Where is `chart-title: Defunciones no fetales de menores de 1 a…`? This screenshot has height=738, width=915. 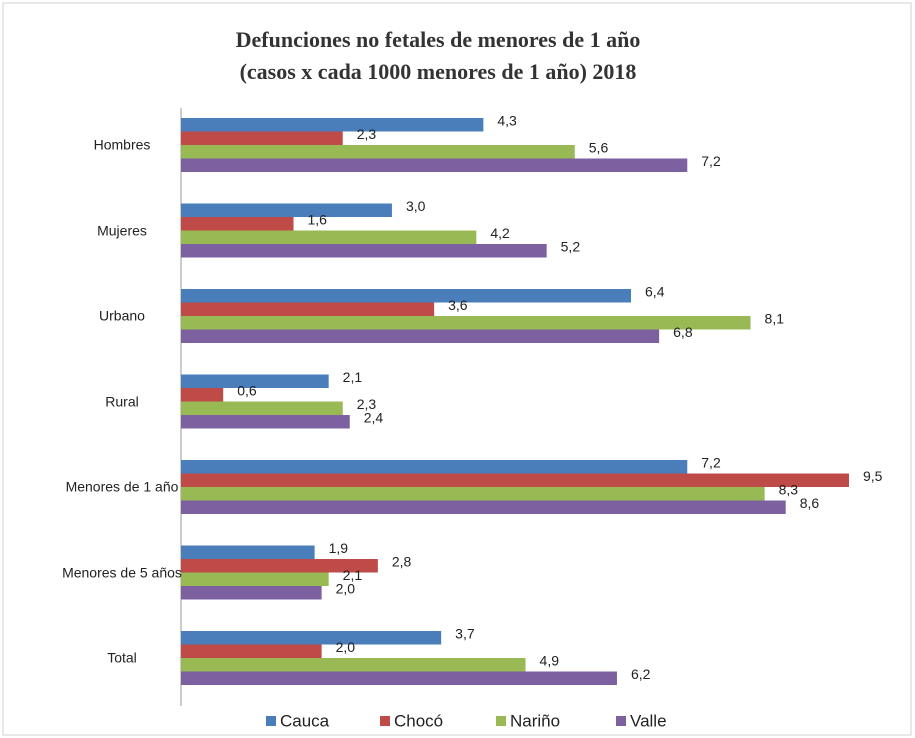
chart-title: Defunciones no fetales de menores de 1 a… is located at coordinates (438, 39).